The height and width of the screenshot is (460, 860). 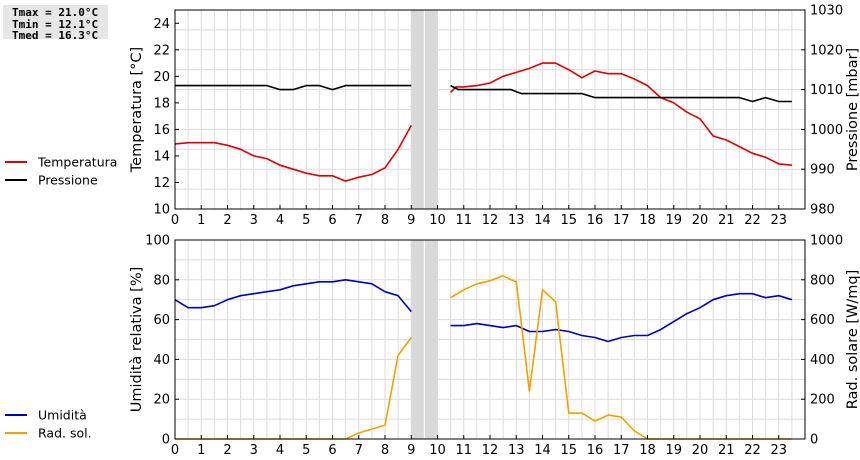 I want to click on y2-tick-label: 990, so click(x=822, y=170).